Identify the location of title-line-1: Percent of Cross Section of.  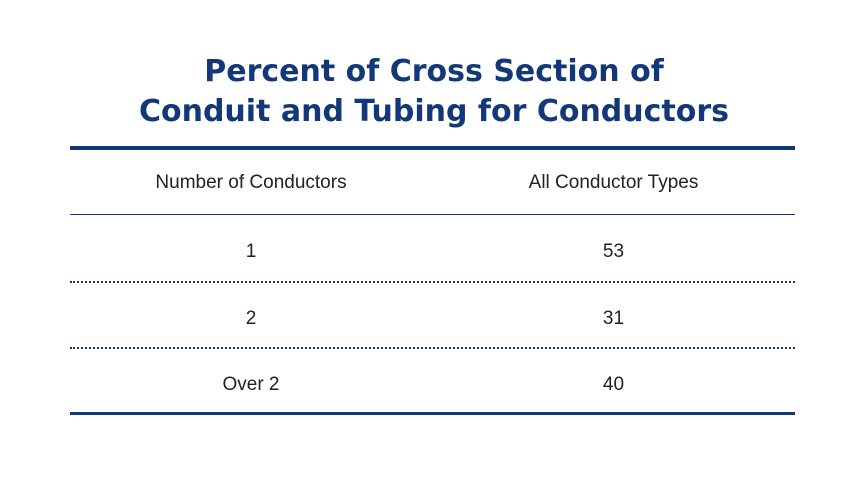
(434, 71).